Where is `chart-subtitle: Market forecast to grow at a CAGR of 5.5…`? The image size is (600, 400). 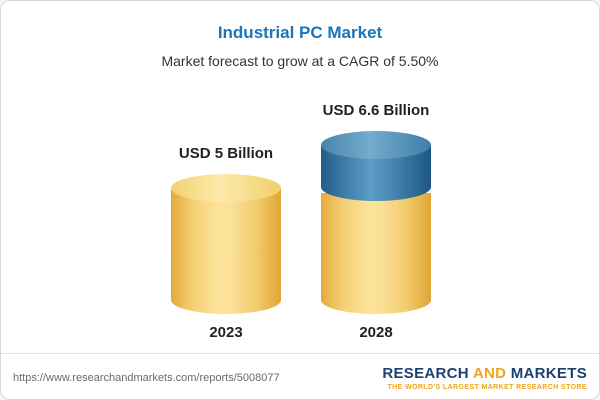 chart-subtitle: Market forecast to grow at a CAGR of 5.5… is located at coordinates (300, 61).